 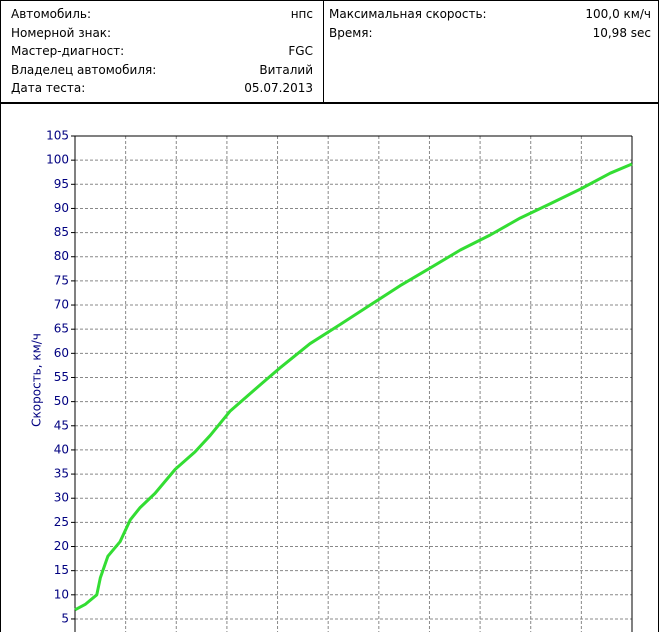 What do you see at coordinates (278, 88) in the screenshot?
I see `info-value: 05.07.2013` at bounding box center [278, 88].